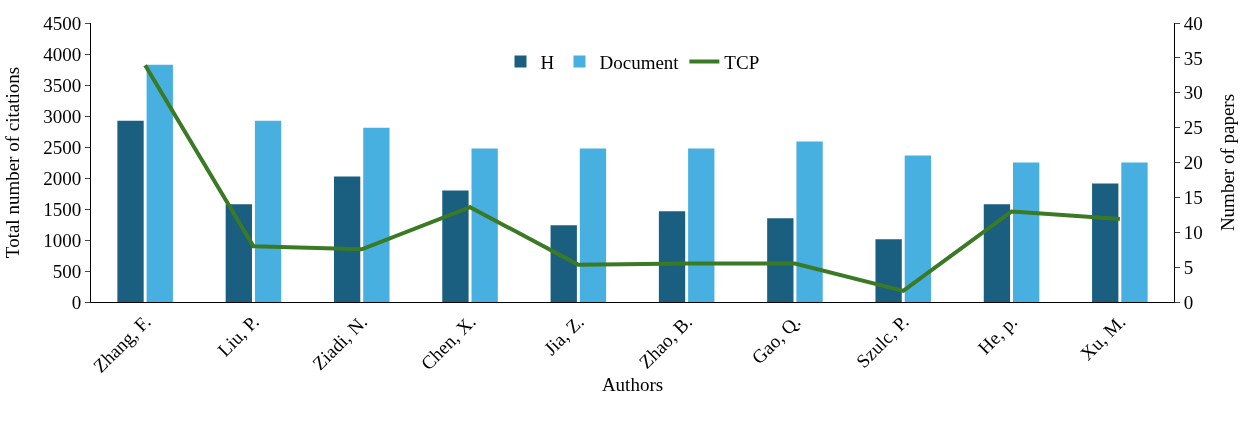 Image resolution: width=1246 pixels, height=438 pixels. I want to click on y-tick-label: 1500, so click(62, 209).